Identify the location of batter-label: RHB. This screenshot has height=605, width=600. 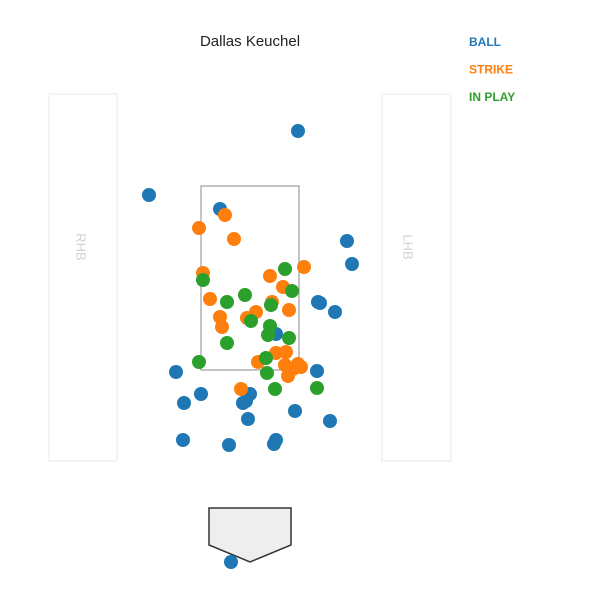
(81, 246).